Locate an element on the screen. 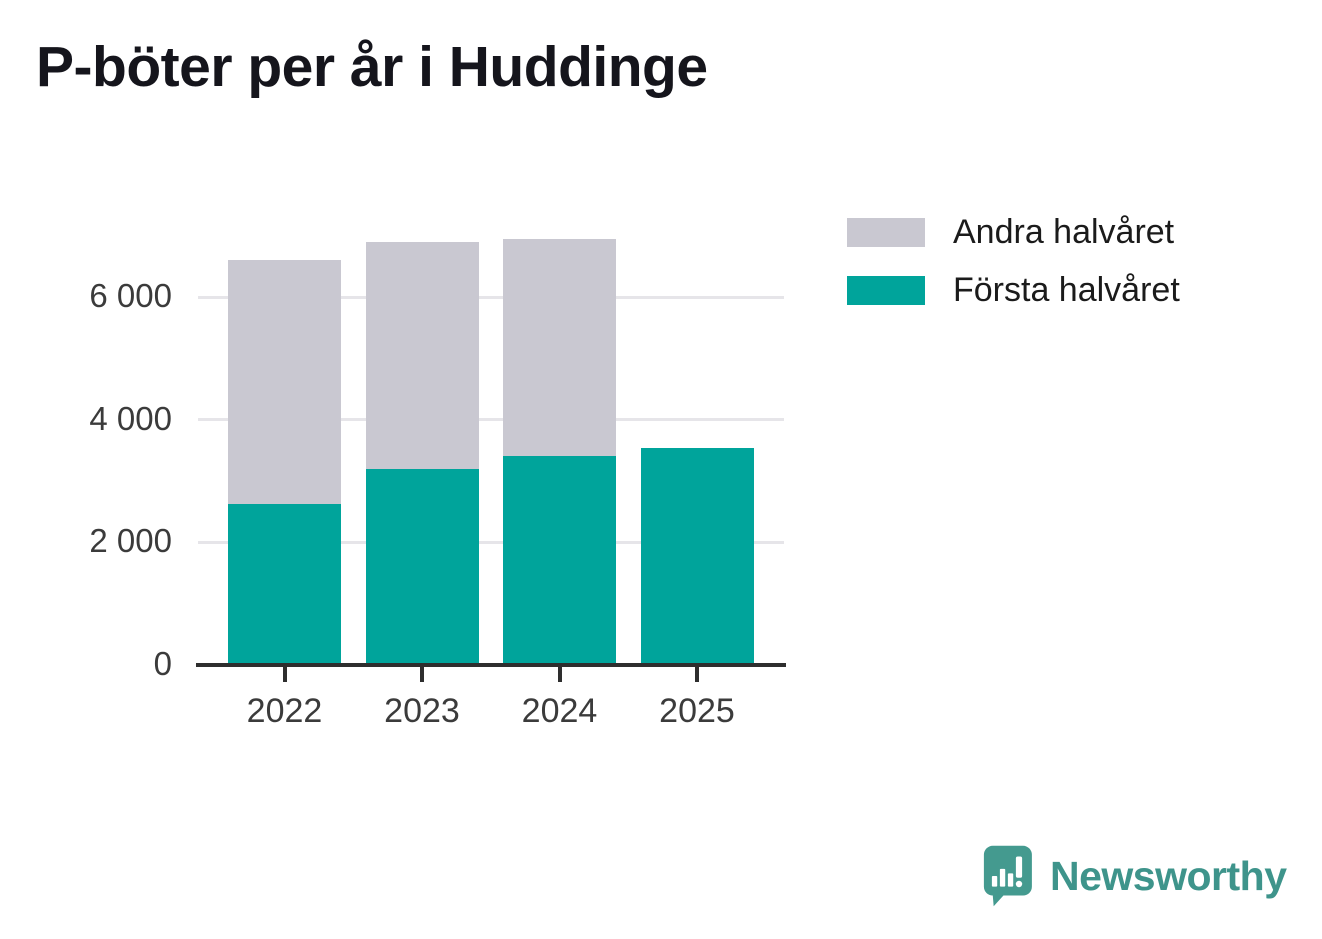 The height and width of the screenshot is (939, 1322). brand-footer: Newsworthy is located at coordinates (1133, 876).